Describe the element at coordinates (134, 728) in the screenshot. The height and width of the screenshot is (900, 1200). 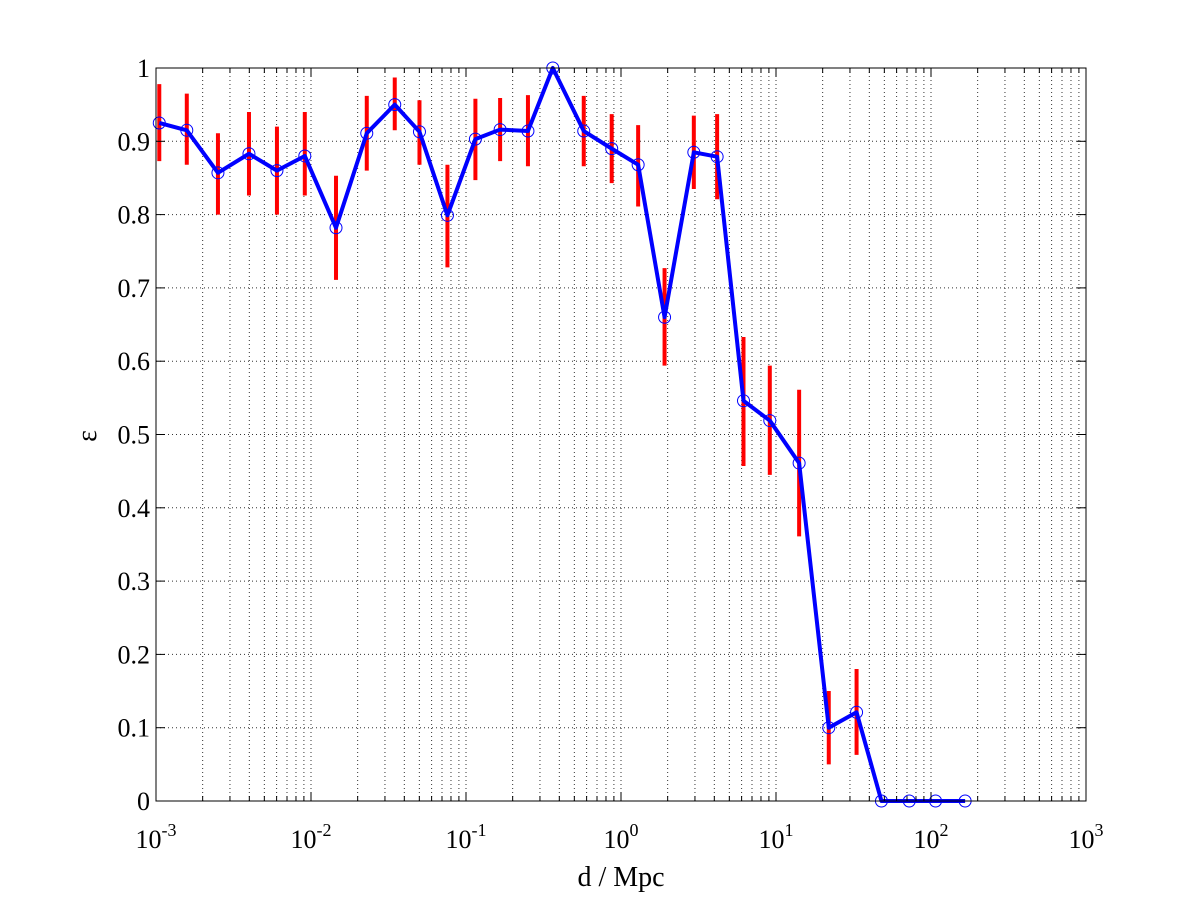
I see `y-tick-label: 0.1` at that location.